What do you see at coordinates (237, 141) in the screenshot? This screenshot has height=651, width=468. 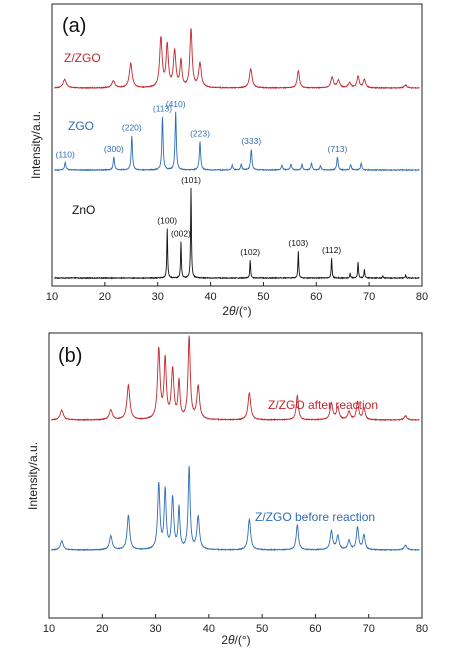 I see `series-line-zgo` at bounding box center [237, 141].